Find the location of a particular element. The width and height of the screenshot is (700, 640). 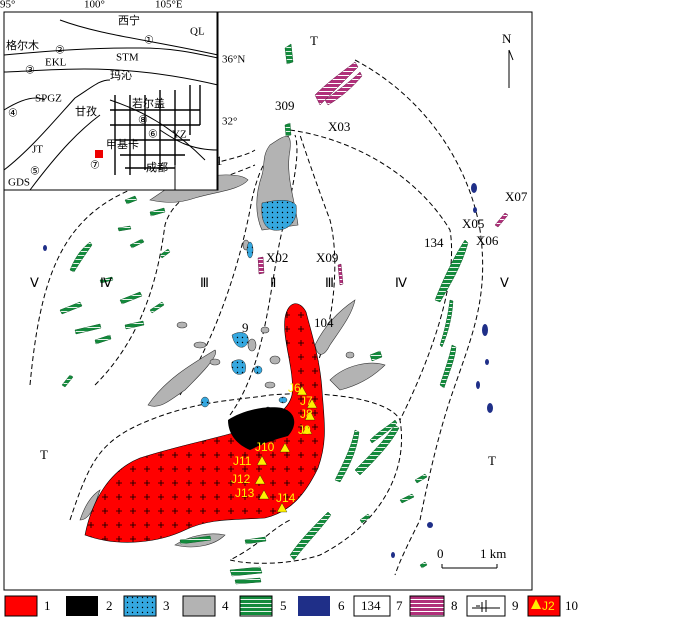

place-label: STM is located at coordinates (127, 58).